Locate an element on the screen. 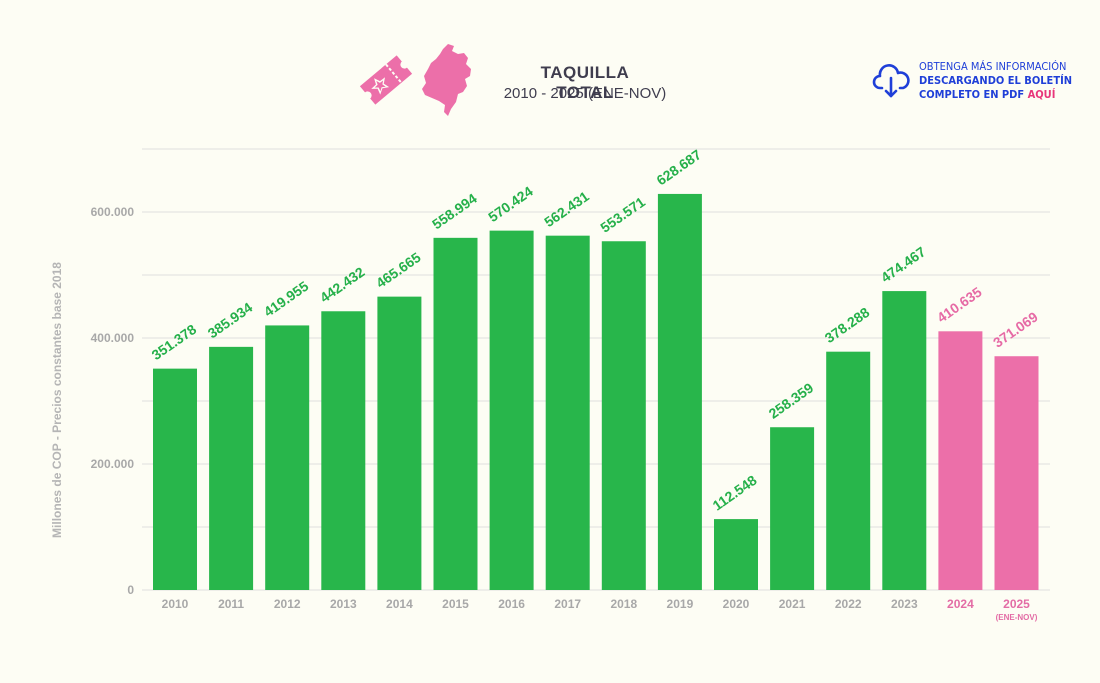  y-tick-label: 400.000 is located at coordinates (113, 338).